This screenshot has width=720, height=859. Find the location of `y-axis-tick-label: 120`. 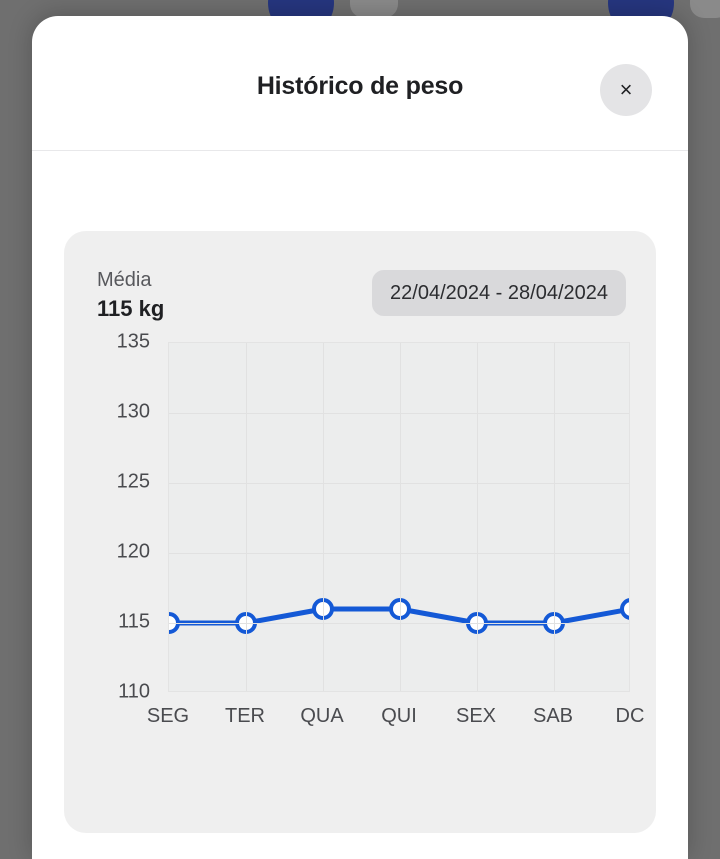

y-axis-tick-label: 120 is located at coordinates (133, 551).